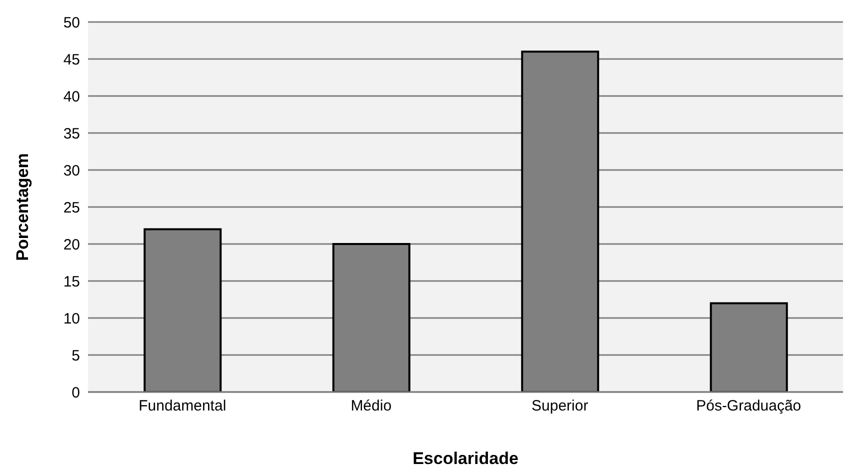 This screenshot has height=466, width=844. Describe the element at coordinates (76, 355) in the screenshot. I see `y-tick-label: 5` at that location.